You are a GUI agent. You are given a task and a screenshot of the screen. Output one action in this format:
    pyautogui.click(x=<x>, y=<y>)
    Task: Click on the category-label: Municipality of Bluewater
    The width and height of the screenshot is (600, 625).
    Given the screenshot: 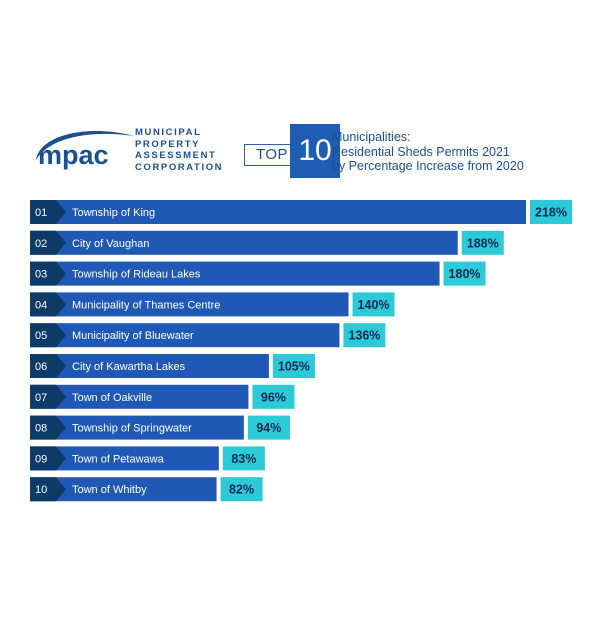 What is the action you would take?
    pyautogui.click(x=133, y=336)
    